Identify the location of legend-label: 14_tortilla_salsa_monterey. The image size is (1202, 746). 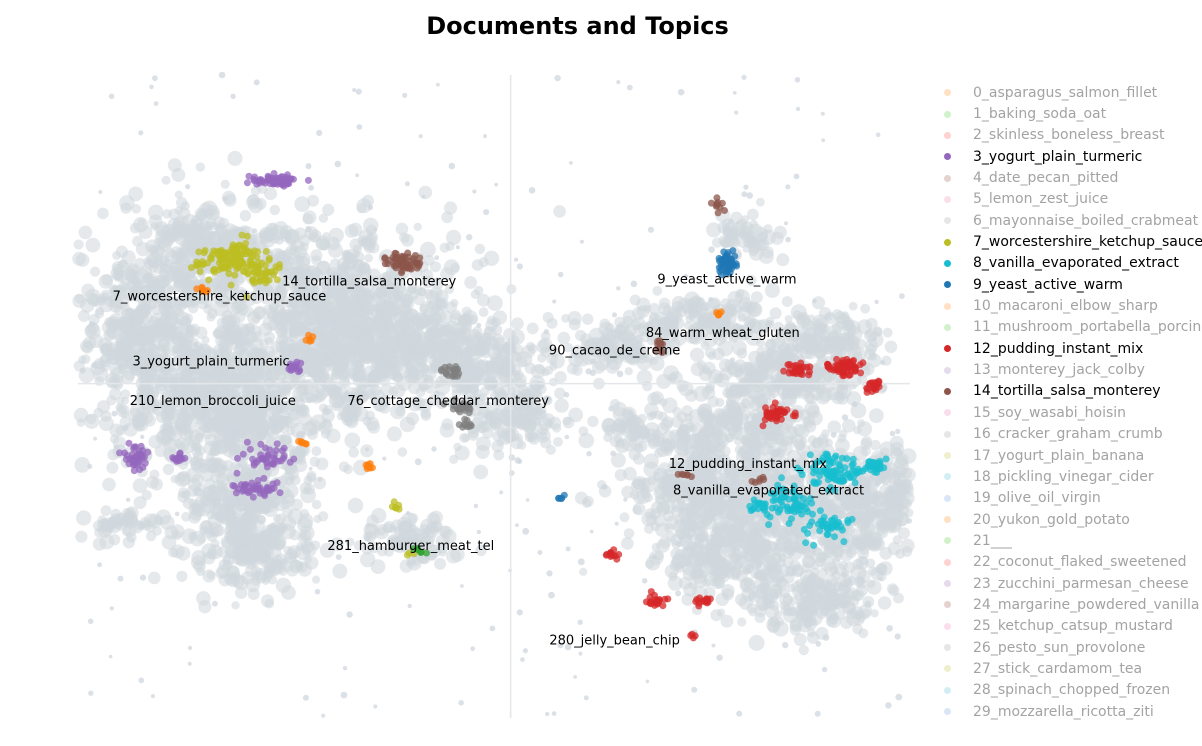
(1067, 391).